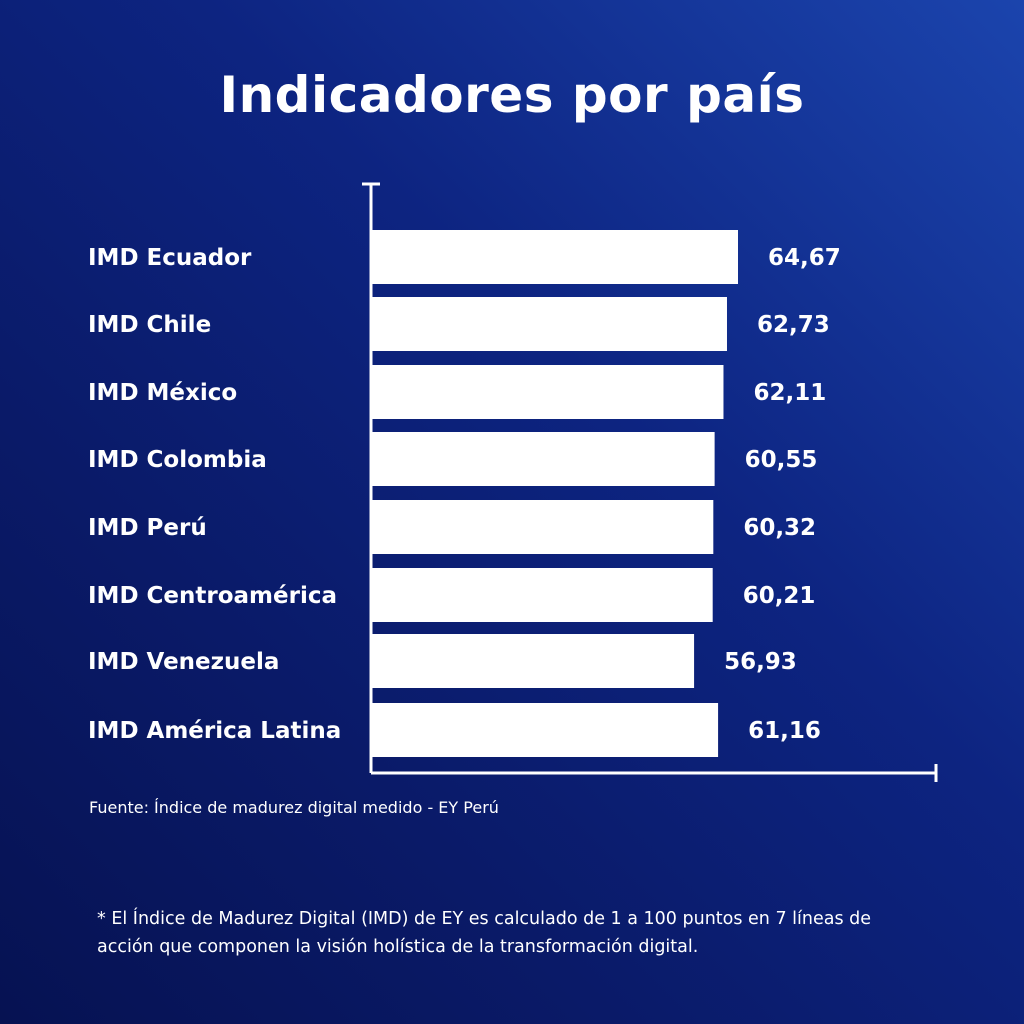  What do you see at coordinates (781, 460) in the screenshot?
I see `value-label: 60,55` at bounding box center [781, 460].